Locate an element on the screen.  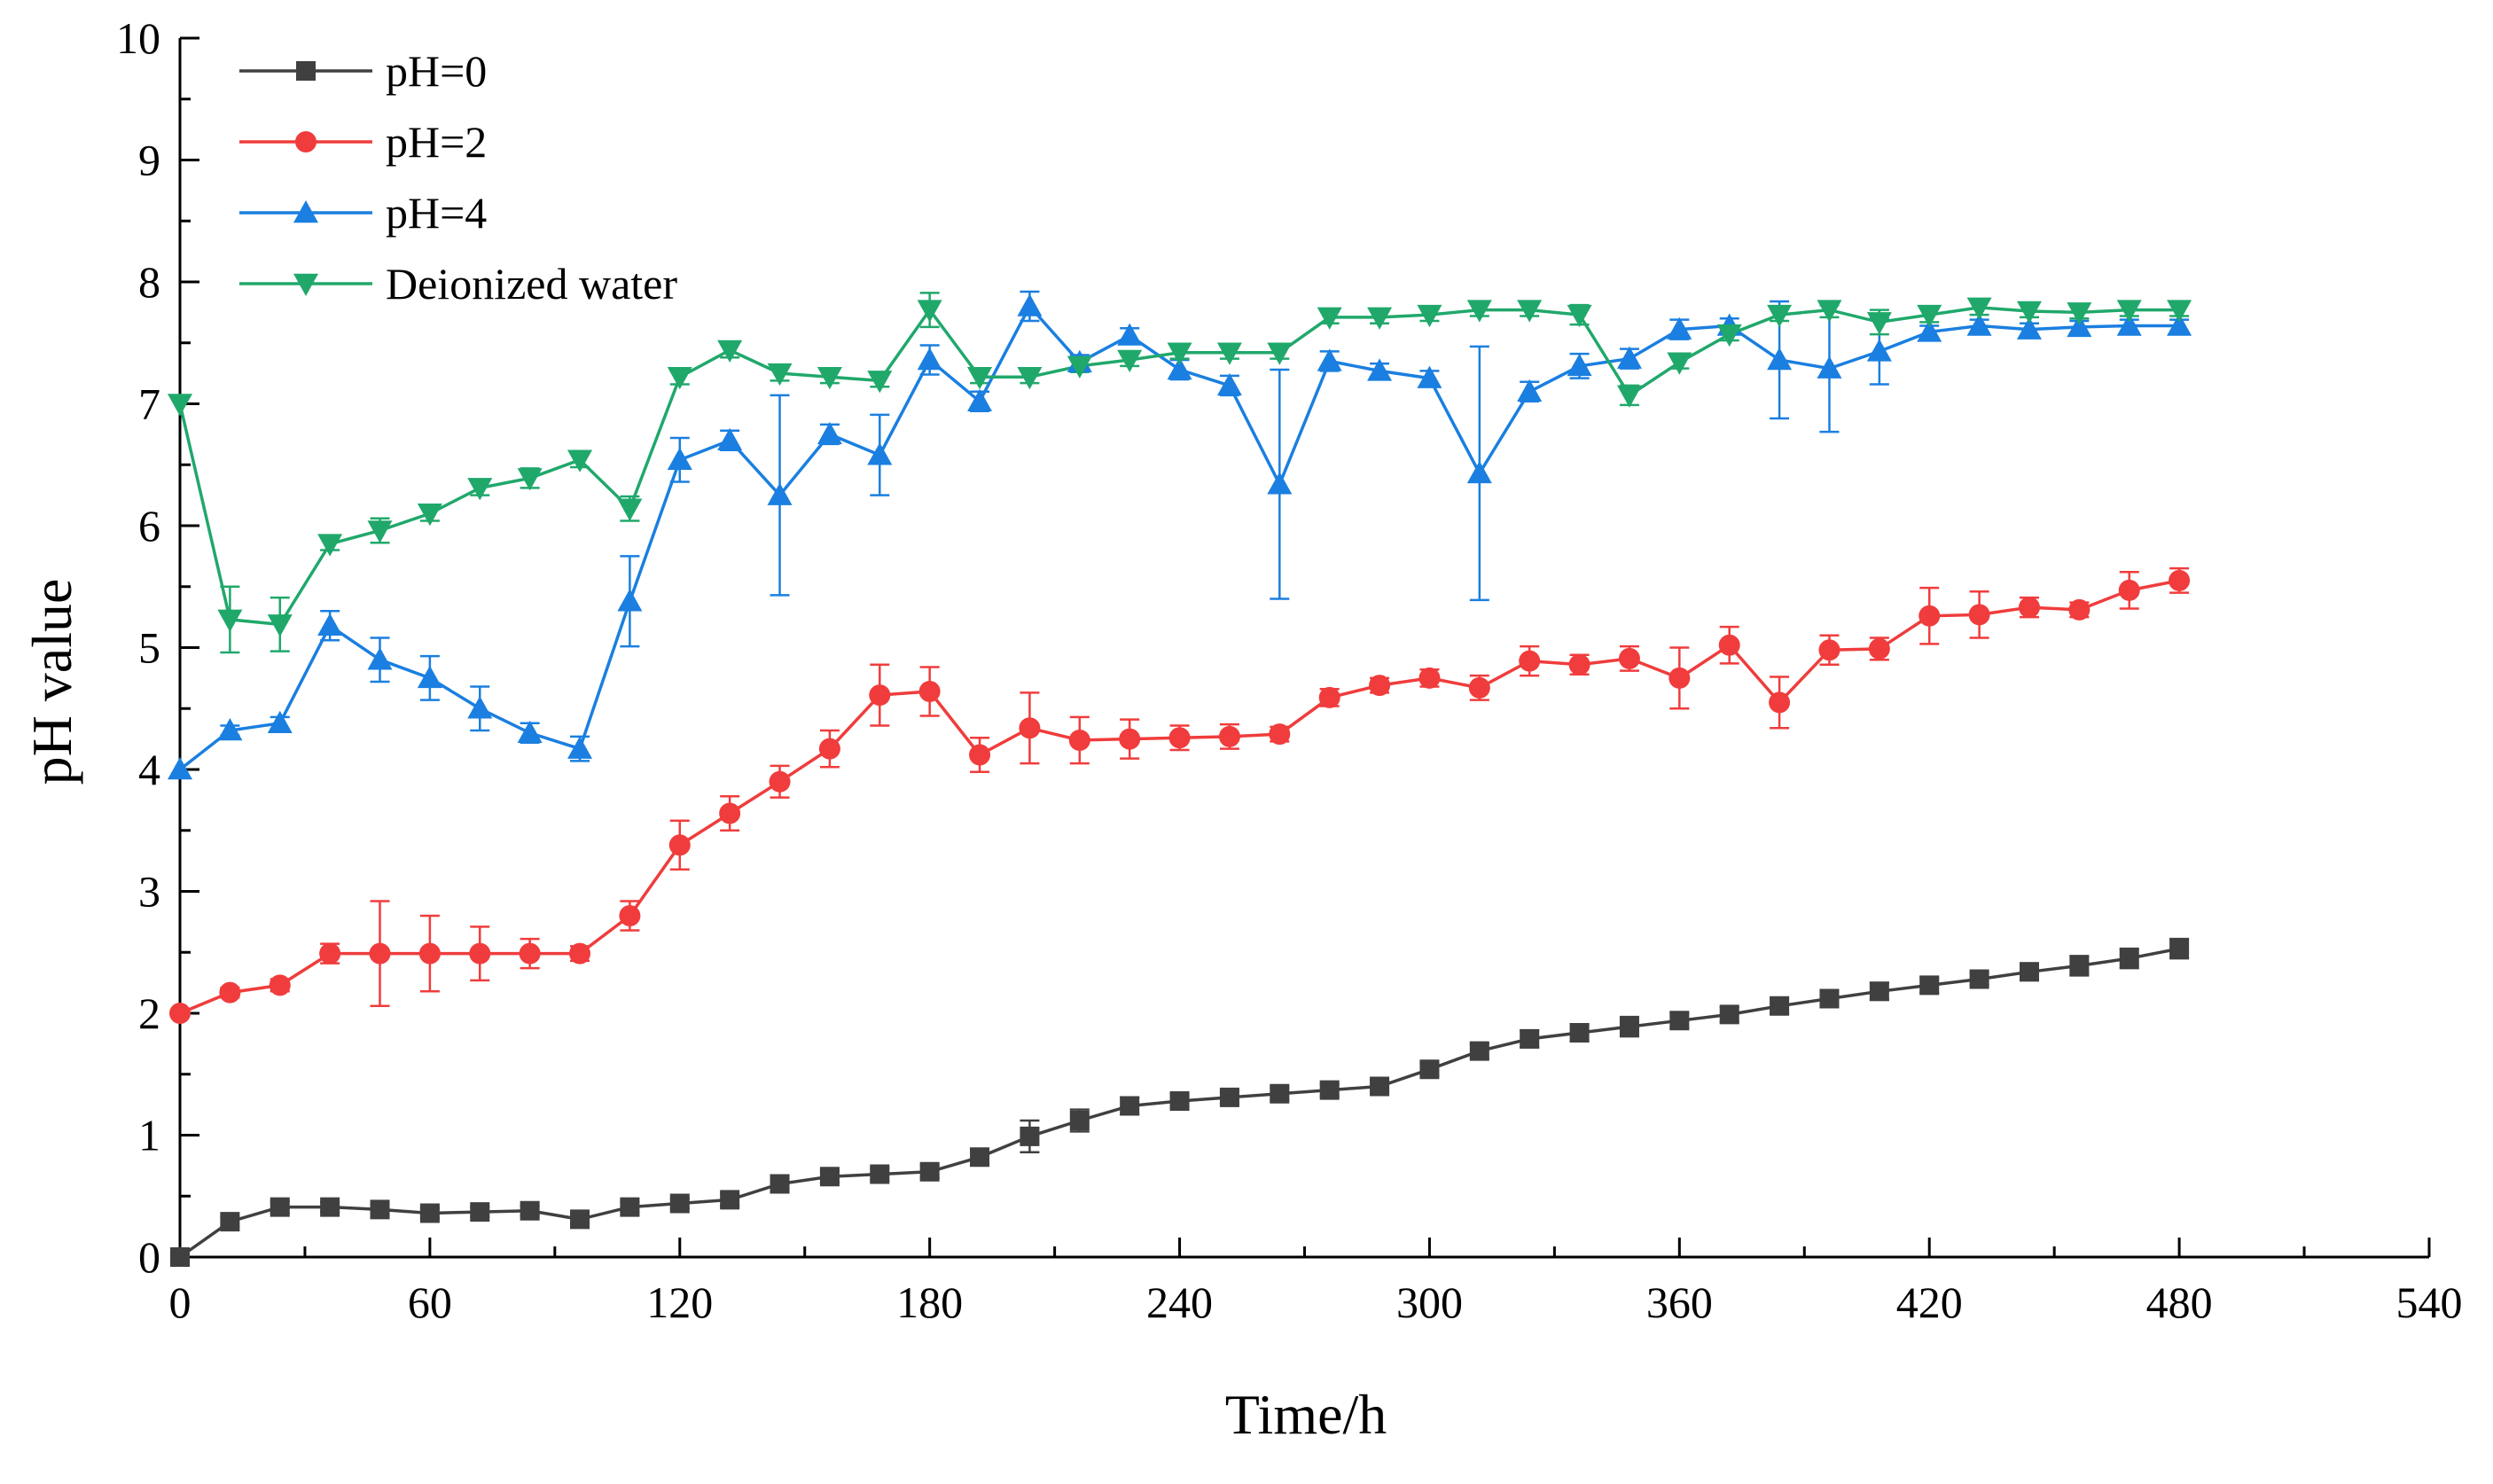
x-tick-label: 240 is located at coordinates (1179, 1302).